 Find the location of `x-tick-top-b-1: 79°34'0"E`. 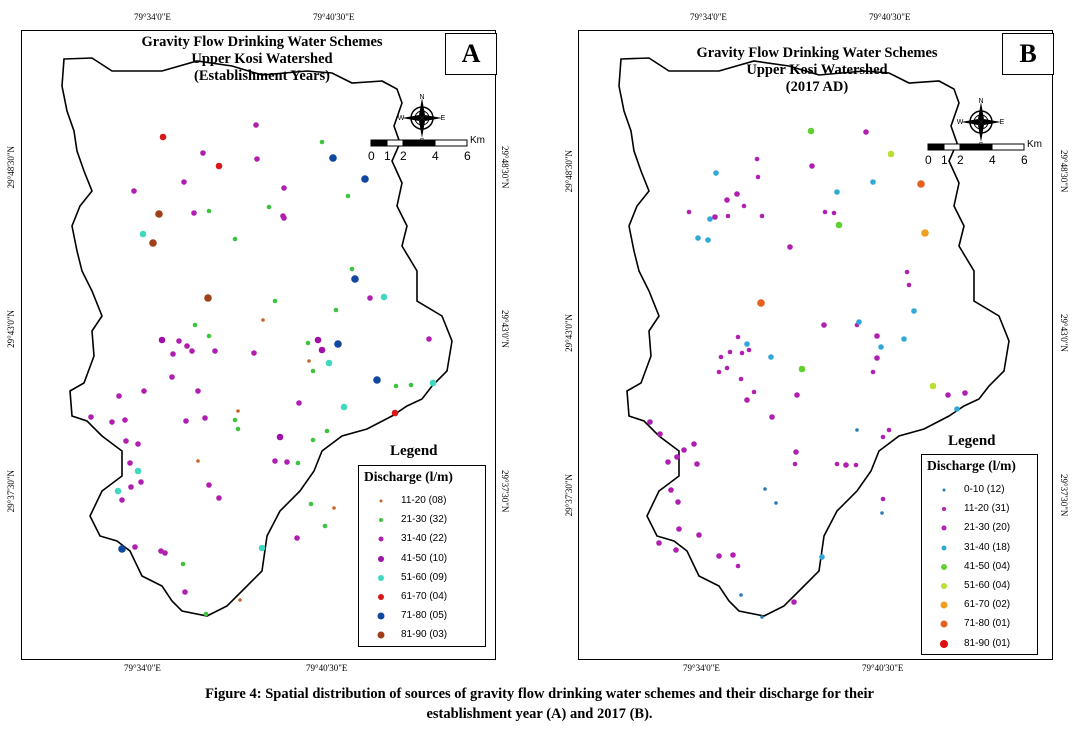

x-tick-top-b-1: 79°34'0"E is located at coordinates (708, 17).